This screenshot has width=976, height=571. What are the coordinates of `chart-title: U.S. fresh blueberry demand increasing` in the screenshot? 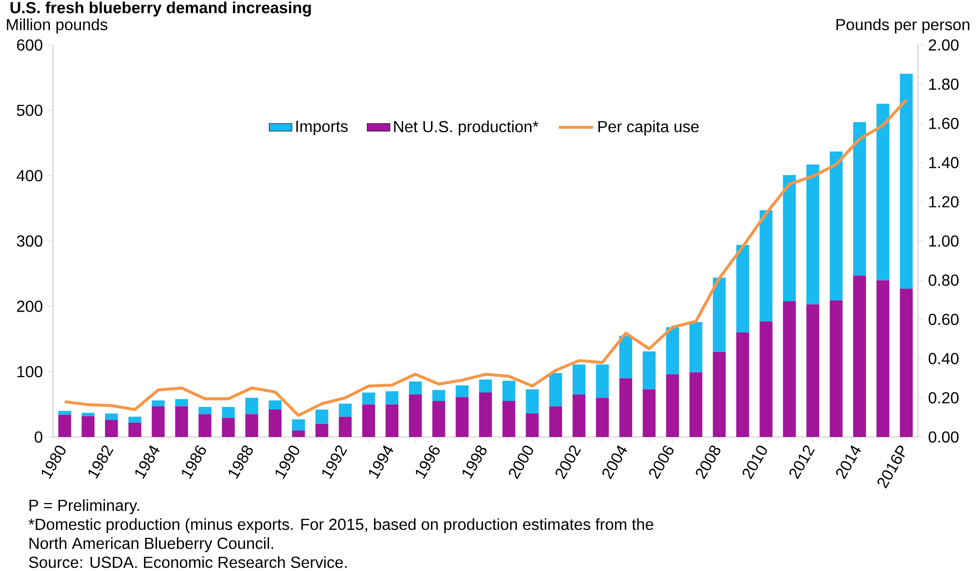 It's located at (160, 9).